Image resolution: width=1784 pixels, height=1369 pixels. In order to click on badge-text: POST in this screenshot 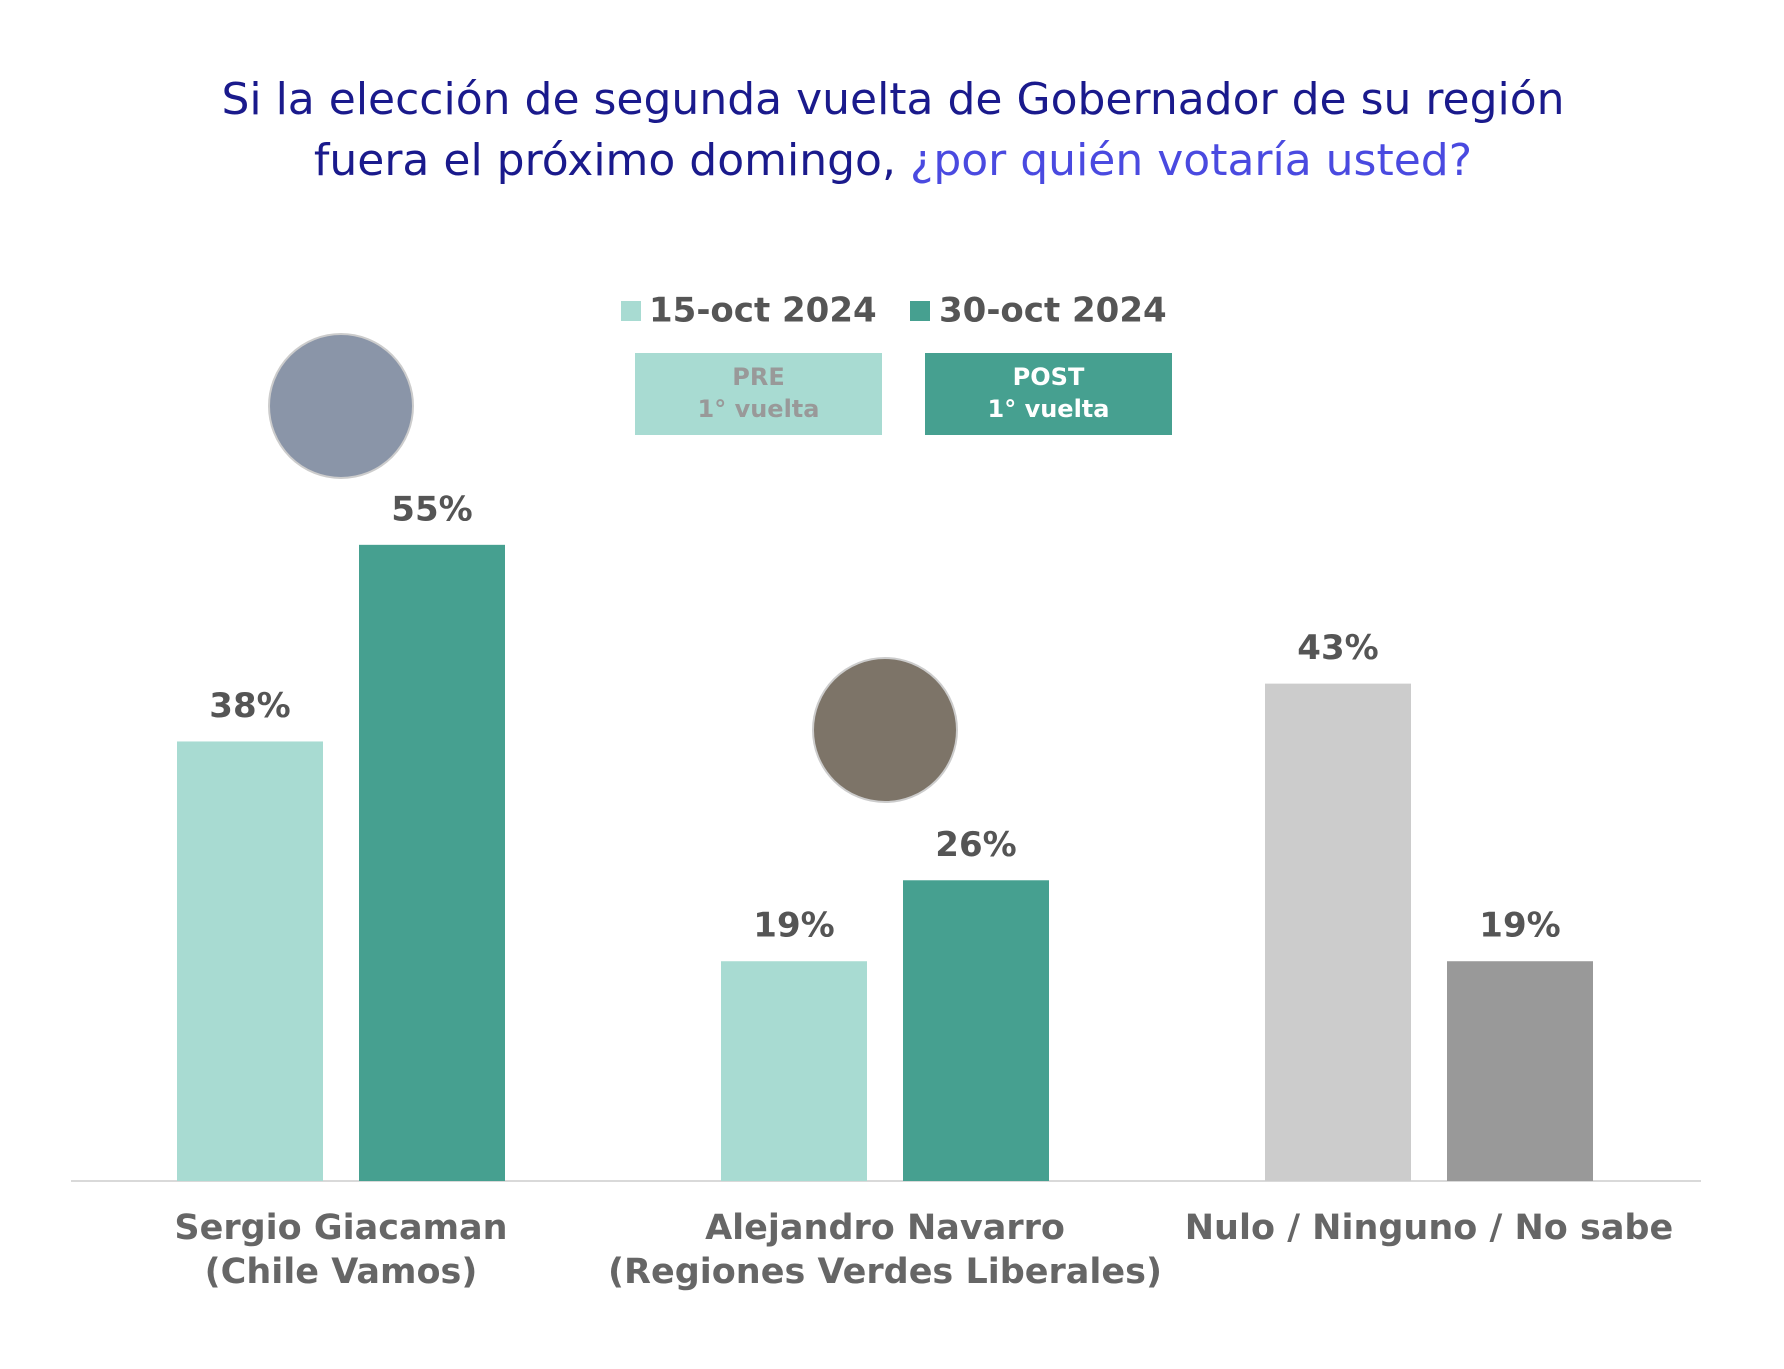, I will do `click(1049, 377)`.